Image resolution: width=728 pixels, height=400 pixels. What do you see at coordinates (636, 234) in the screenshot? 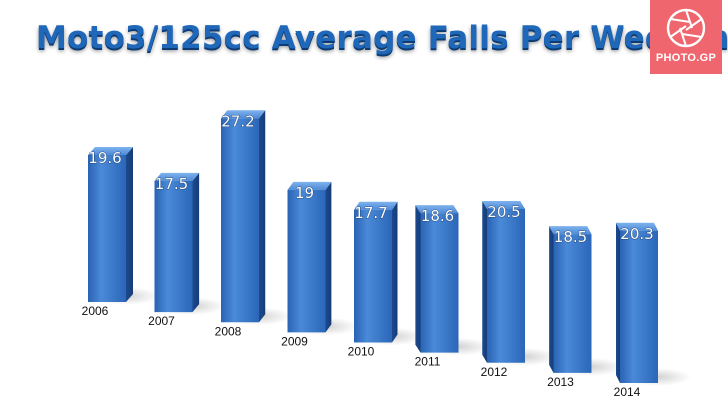
I see `value-label-2014: 20.3` at bounding box center [636, 234].